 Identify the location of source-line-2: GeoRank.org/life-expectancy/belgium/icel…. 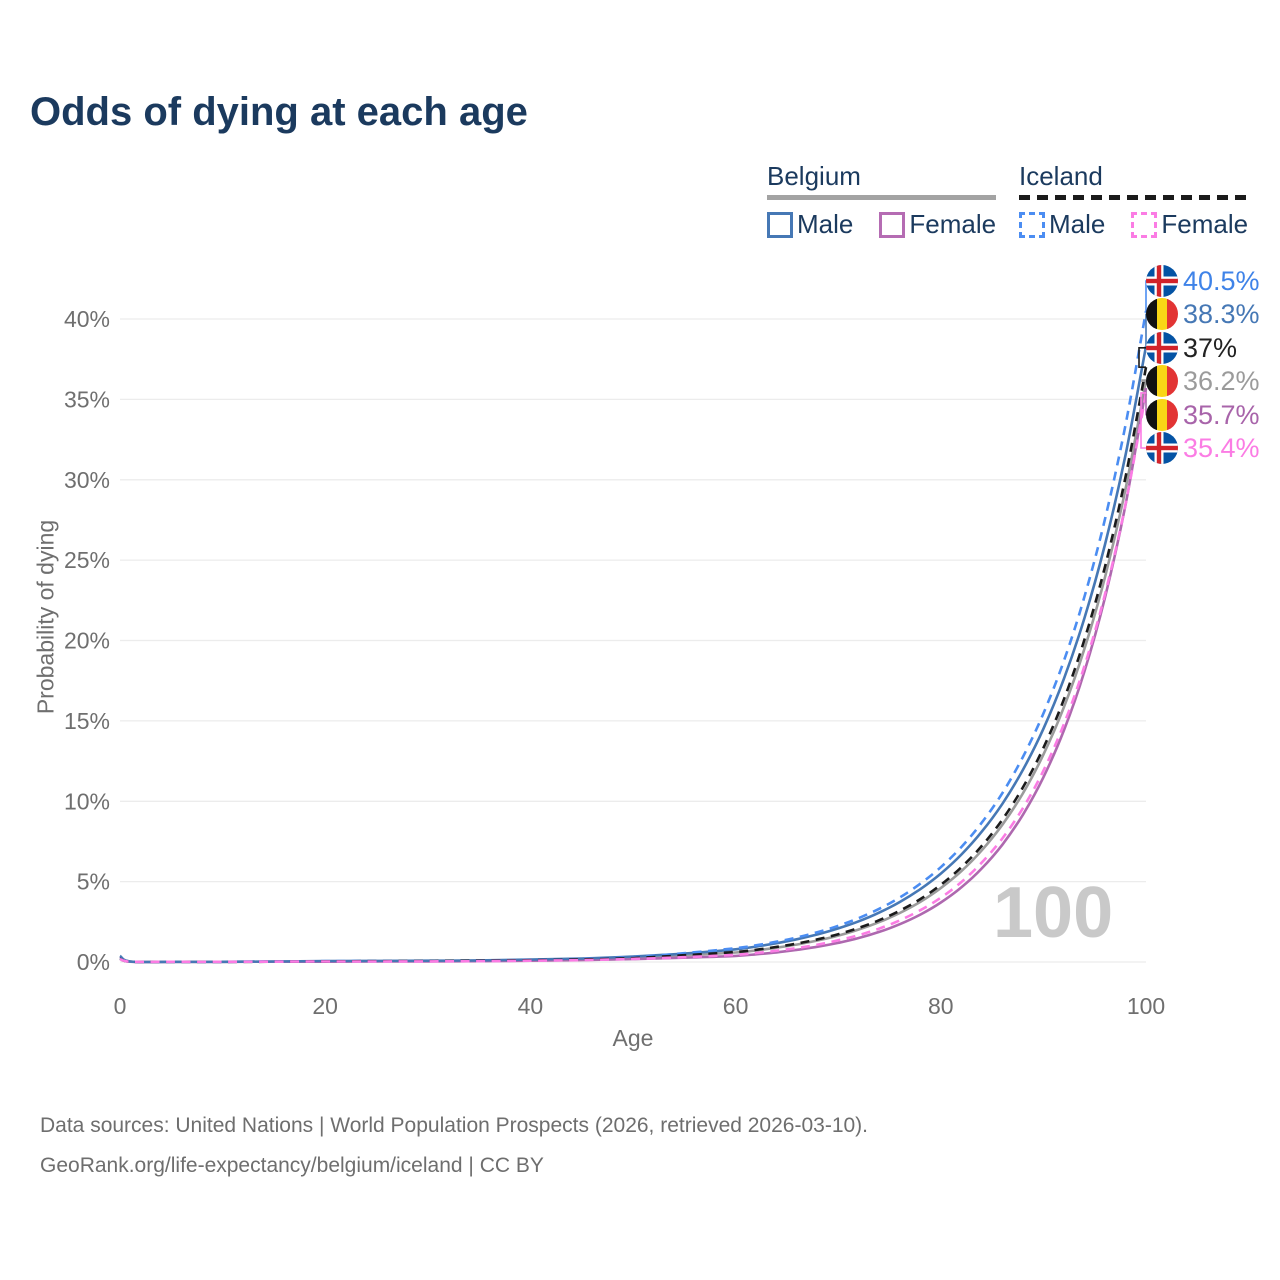
(292, 1165).